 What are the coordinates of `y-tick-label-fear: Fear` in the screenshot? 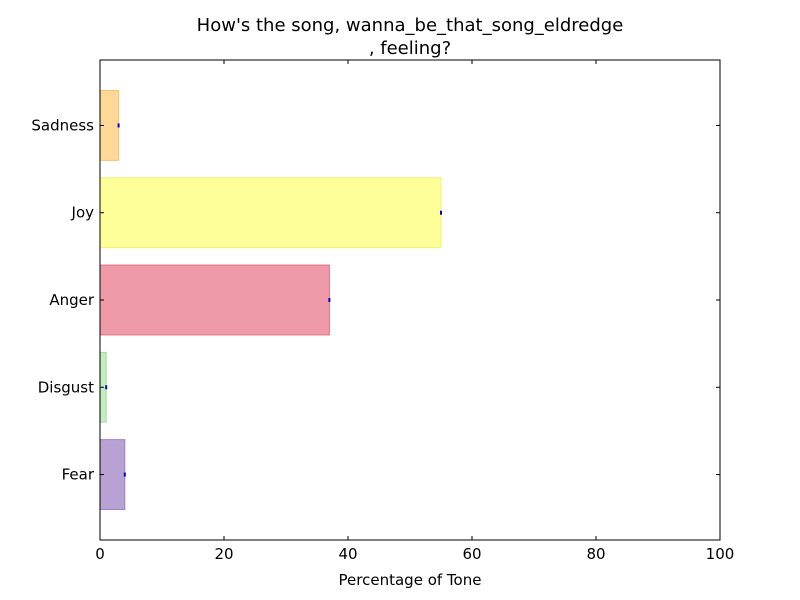 It's located at (78, 475).